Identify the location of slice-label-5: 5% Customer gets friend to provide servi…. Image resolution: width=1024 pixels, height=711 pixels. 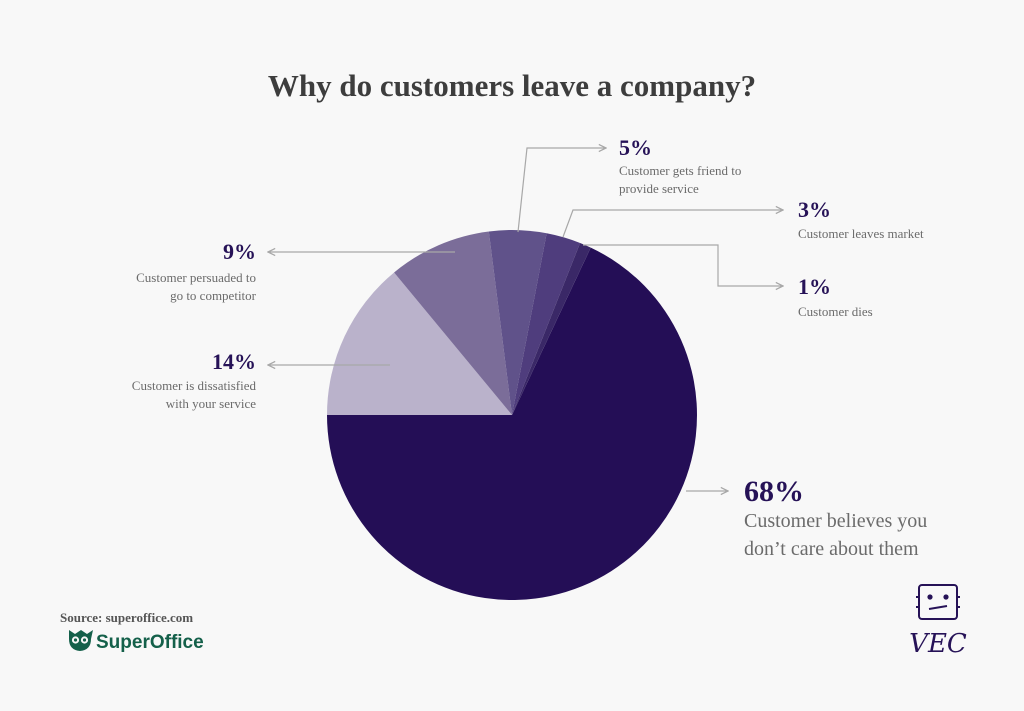
(680, 165).